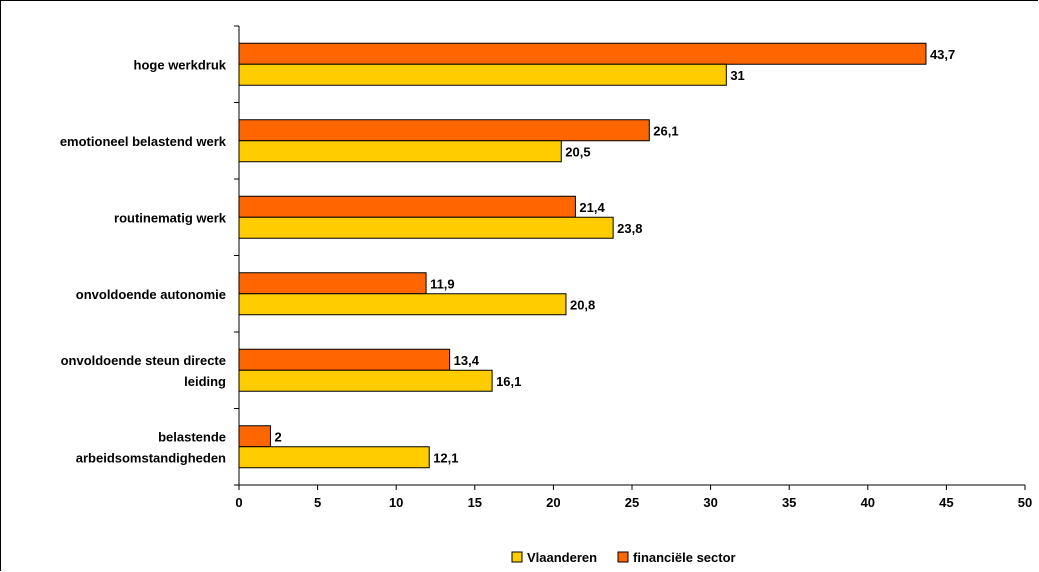  What do you see at coordinates (442, 283) in the screenshot?
I see `data-label: 11,9` at bounding box center [442, 283].